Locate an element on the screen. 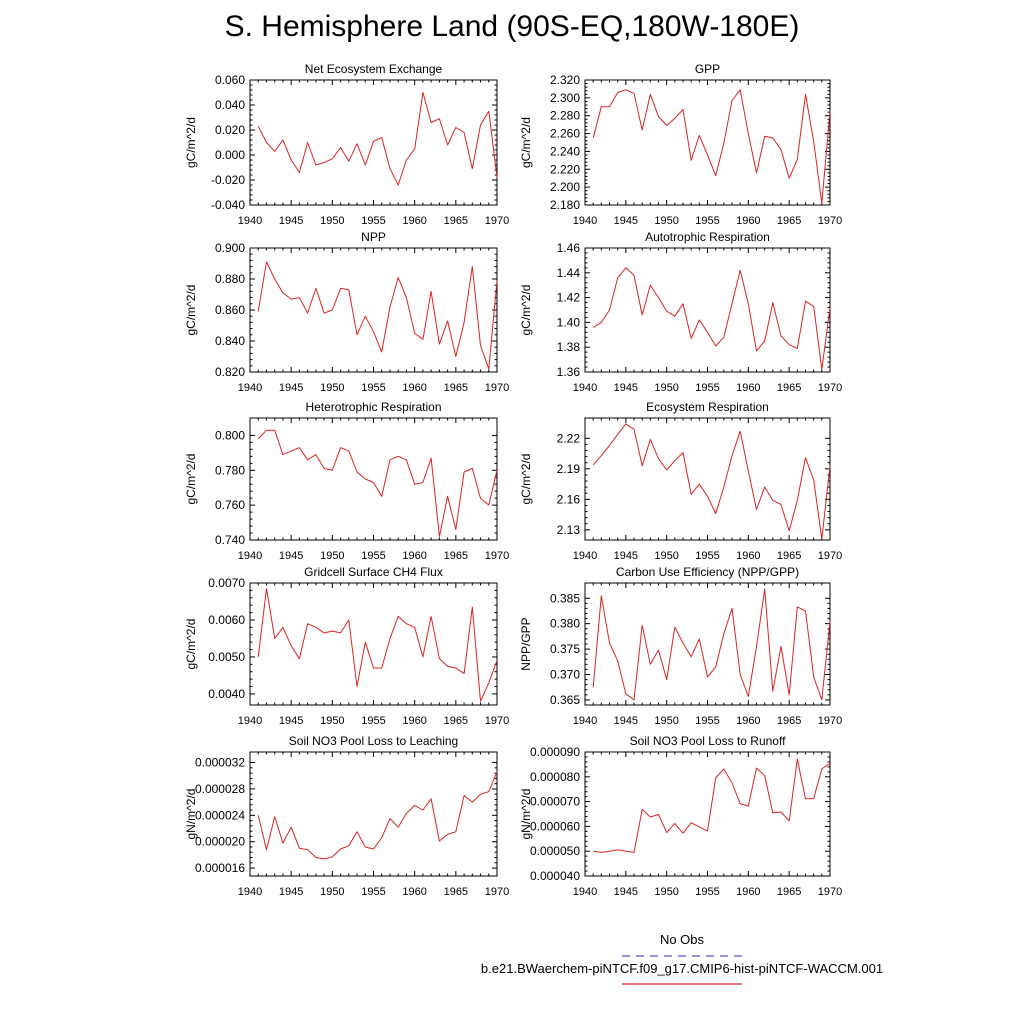 The height and width of the screenshot is (1024, 1024). y-tick-label: 0.000028 is located at coordinates (220, 789).